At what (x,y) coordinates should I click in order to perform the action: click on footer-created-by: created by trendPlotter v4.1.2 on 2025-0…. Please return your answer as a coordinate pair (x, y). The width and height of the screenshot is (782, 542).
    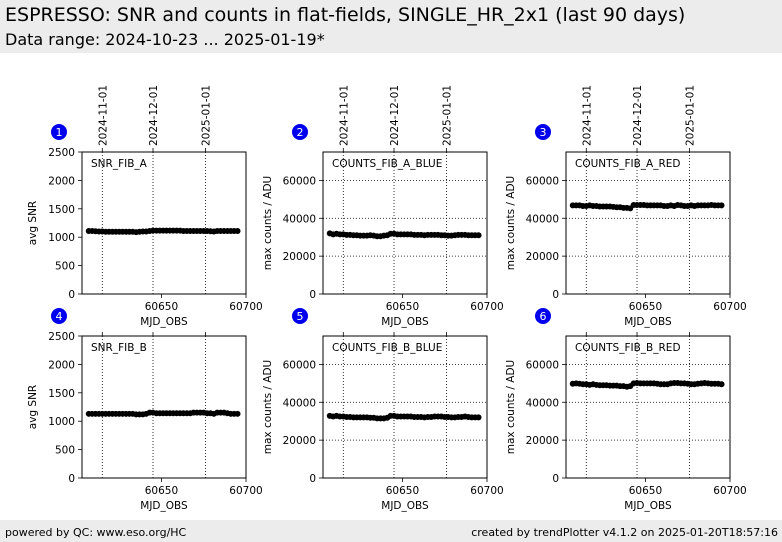
    Looking at the image, I should click on (624, 532).